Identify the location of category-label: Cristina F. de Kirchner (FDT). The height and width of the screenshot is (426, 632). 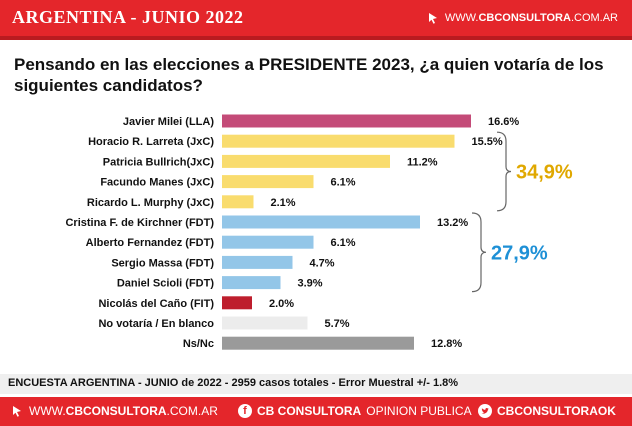
(139, 223).